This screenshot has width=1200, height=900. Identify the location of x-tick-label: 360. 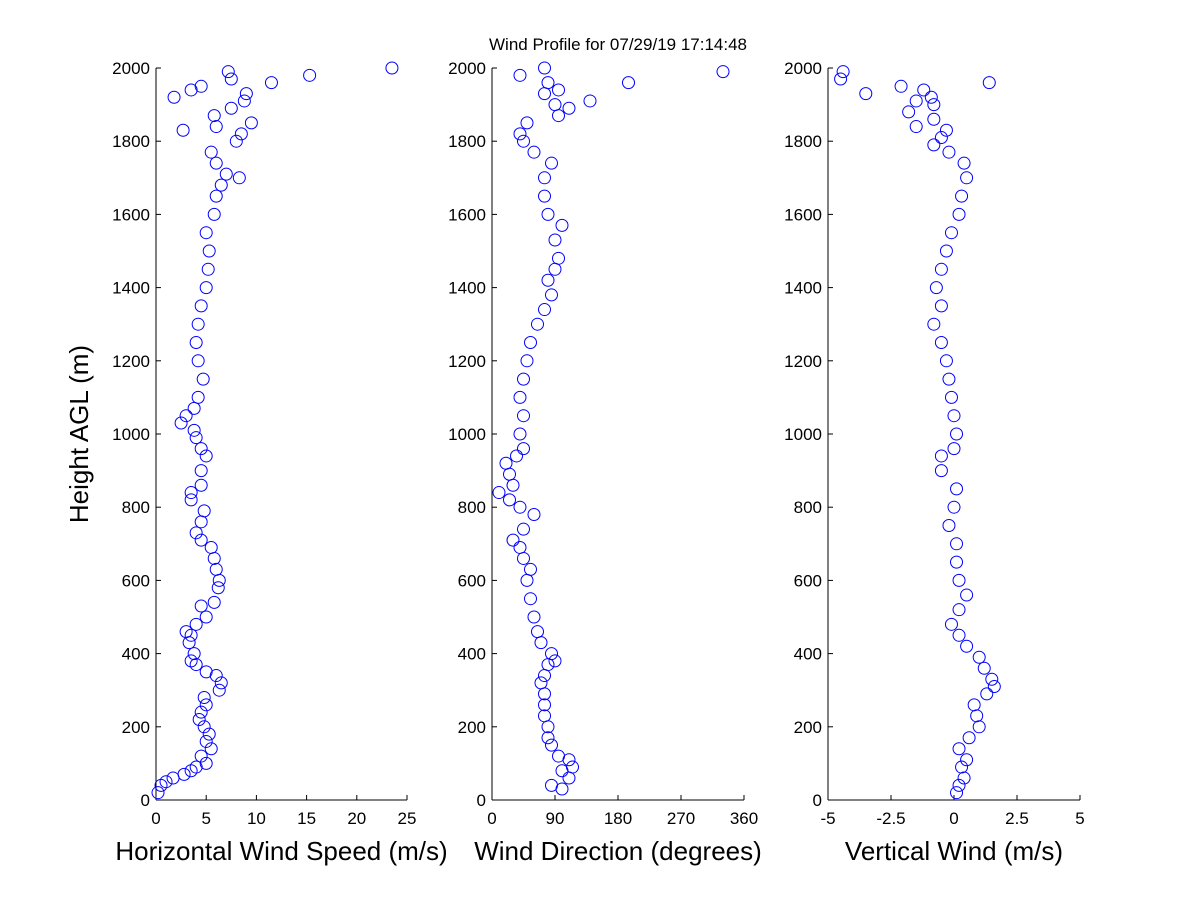
(744, 818).